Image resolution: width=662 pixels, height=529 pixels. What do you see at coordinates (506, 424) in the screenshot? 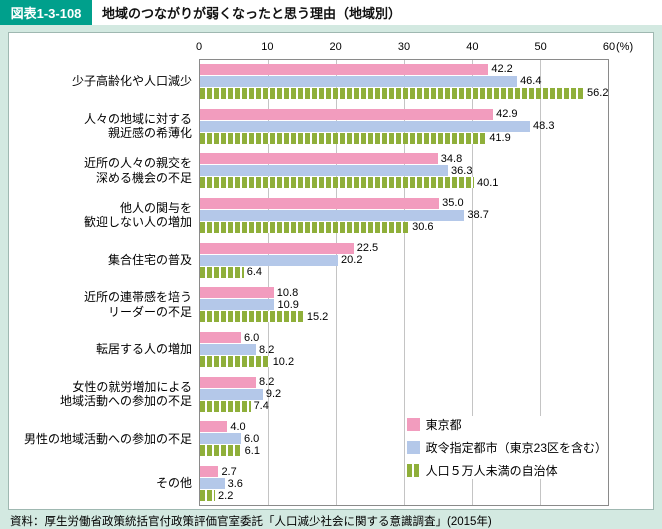
I see `legend-item: 東京都` at bounding box center [506, 424].